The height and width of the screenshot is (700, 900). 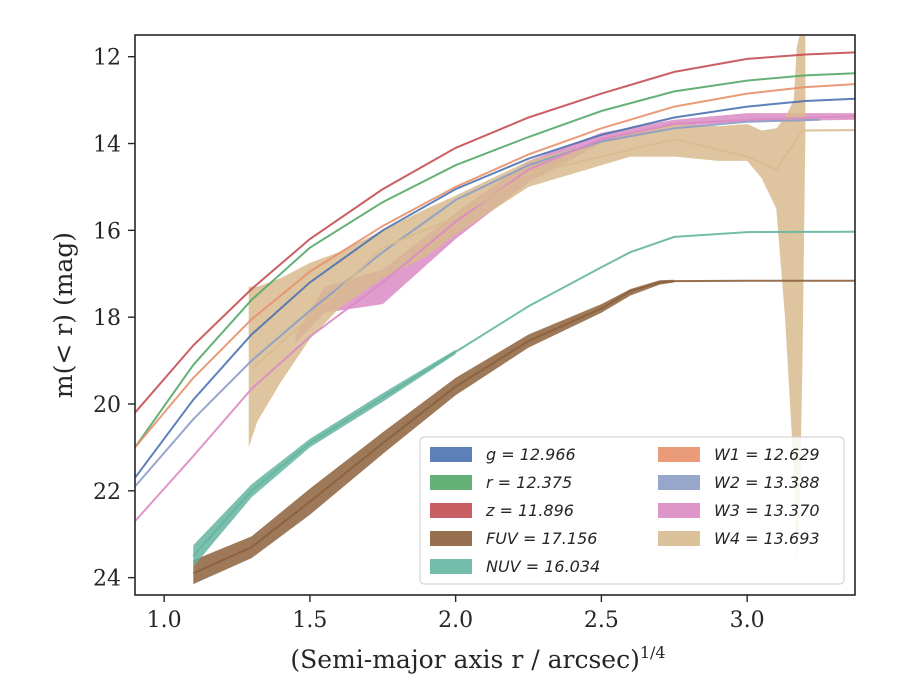 What do you see at coordinates (455, 620) in the screenshot?
I see `x-tick-label: 2.0` at bounding box center [455, 620].